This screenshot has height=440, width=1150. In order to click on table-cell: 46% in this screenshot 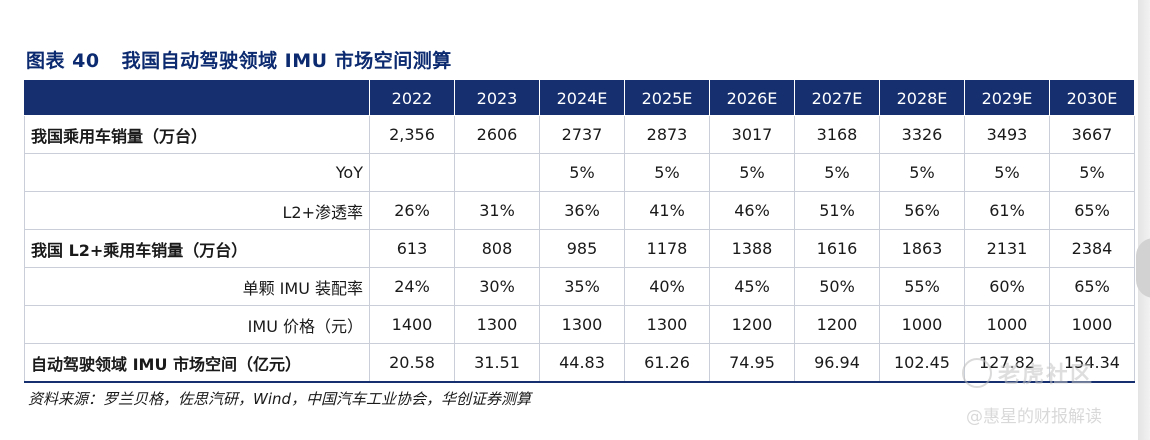, I will do `click(752, 210)`.